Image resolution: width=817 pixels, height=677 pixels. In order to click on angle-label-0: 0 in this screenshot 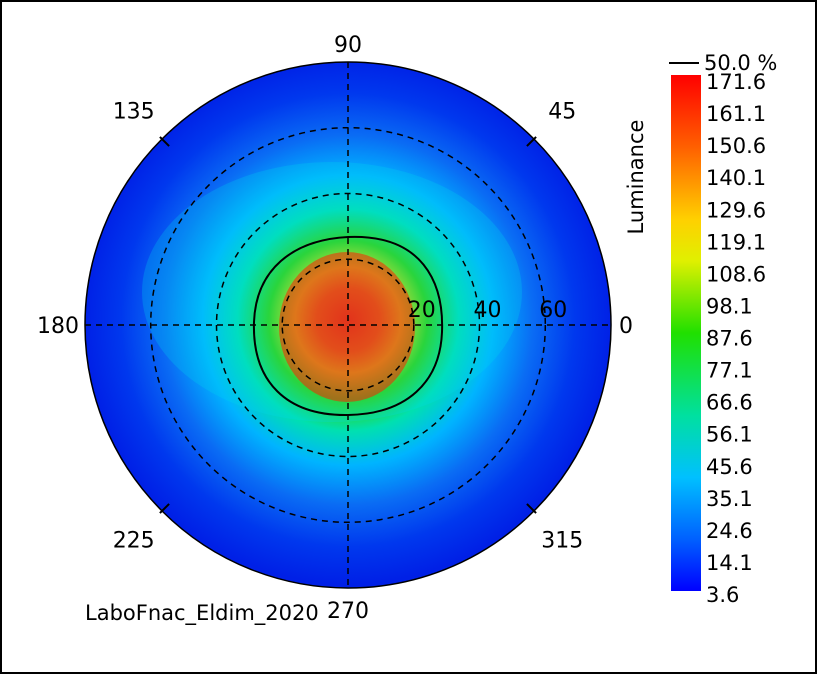, I will do `click(626, 326)`.